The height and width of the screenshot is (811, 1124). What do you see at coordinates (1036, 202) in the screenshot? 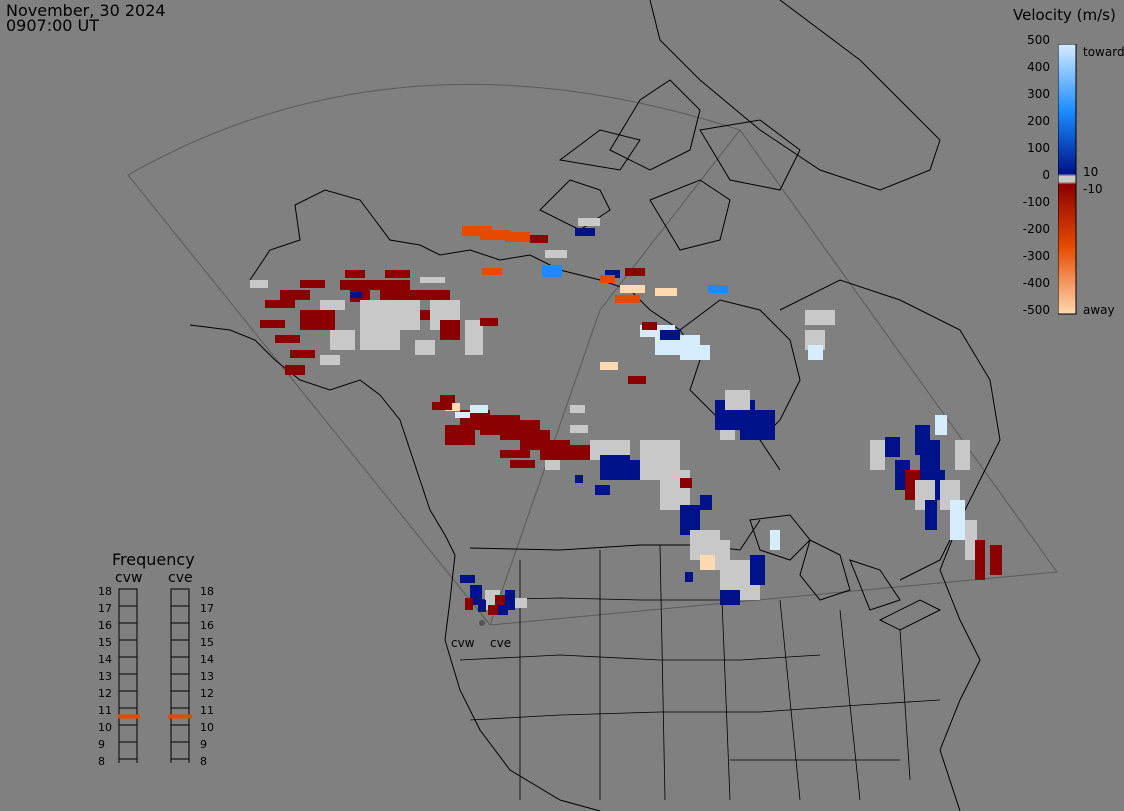
I see `velocity-tick: -100` at bounding box center [1036, 202].